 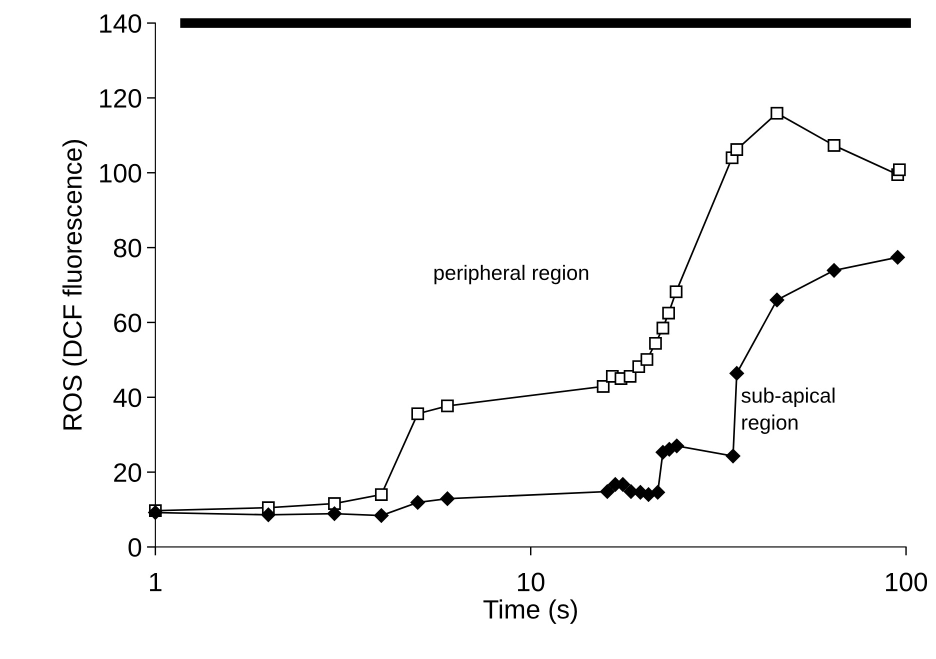 What do you see at coordinates (531, 582) in the screenshot?
I see `x-tick-label: 10` at bounding box center [531, 582].